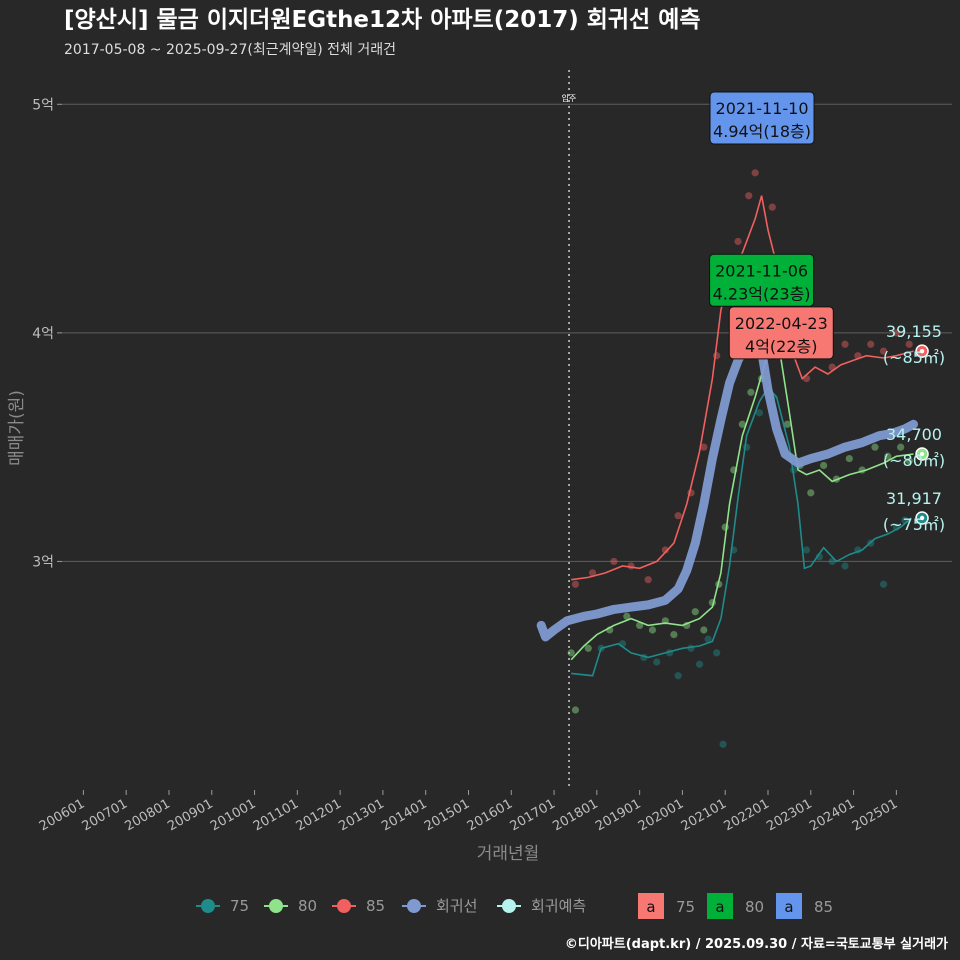 The image size is (960, 960). Describe the element at coordinates (875, 815) in the screenshot. I see `x-tick-label: 202501` at that location.